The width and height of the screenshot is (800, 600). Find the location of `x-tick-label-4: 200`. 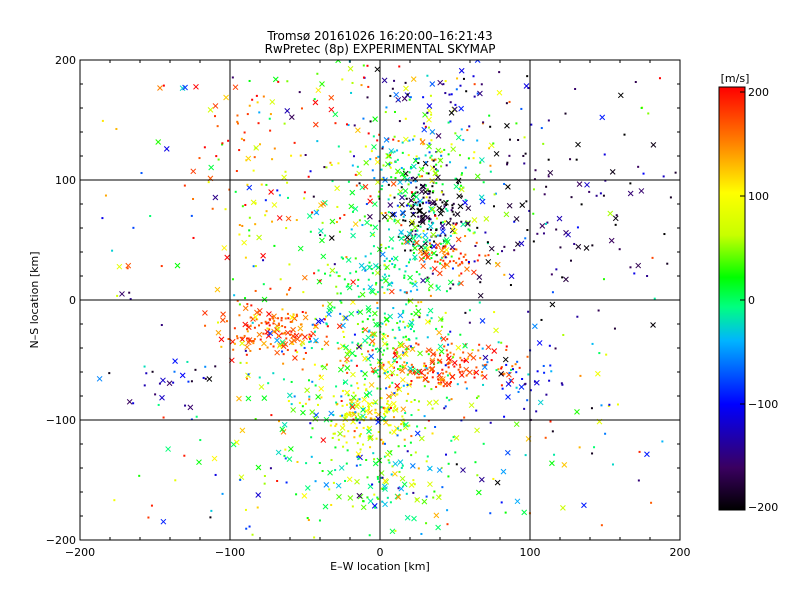

x-tick-label-4: 200 is located at coordinates (680, 552).